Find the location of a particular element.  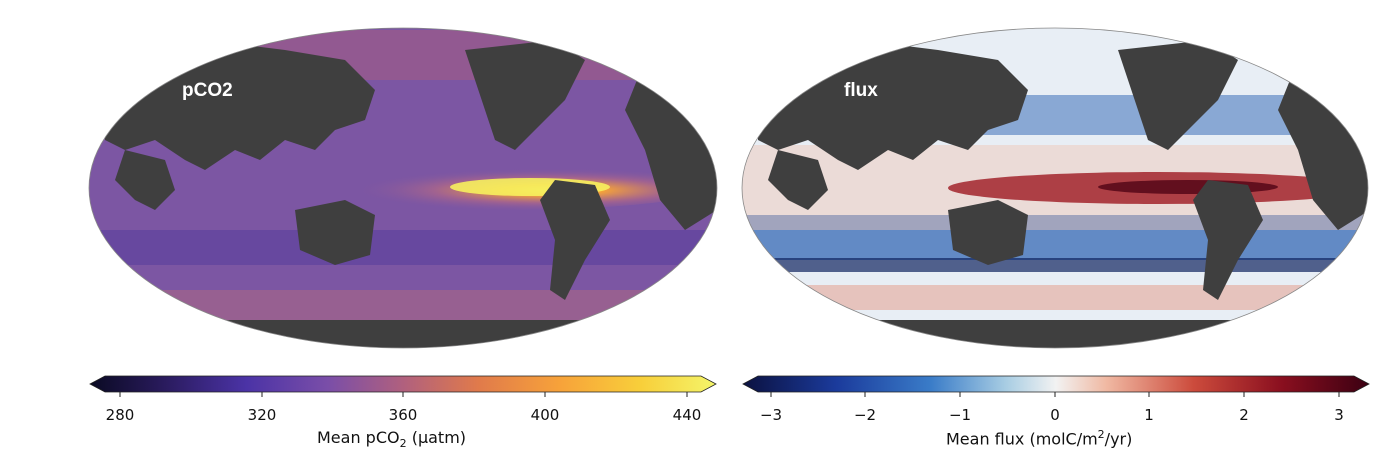

tick-label: 3 is located at coordinates (1339, 415).